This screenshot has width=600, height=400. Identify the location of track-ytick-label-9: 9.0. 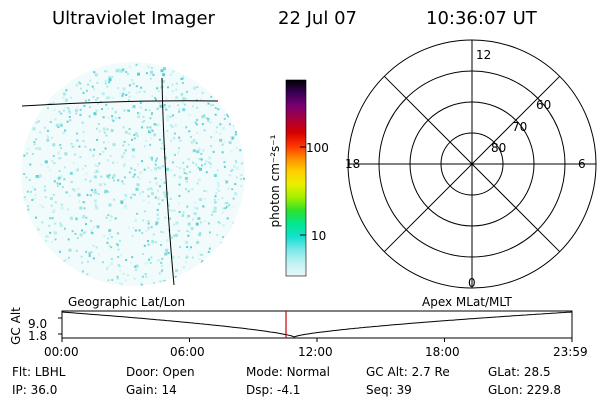
(38, 324).